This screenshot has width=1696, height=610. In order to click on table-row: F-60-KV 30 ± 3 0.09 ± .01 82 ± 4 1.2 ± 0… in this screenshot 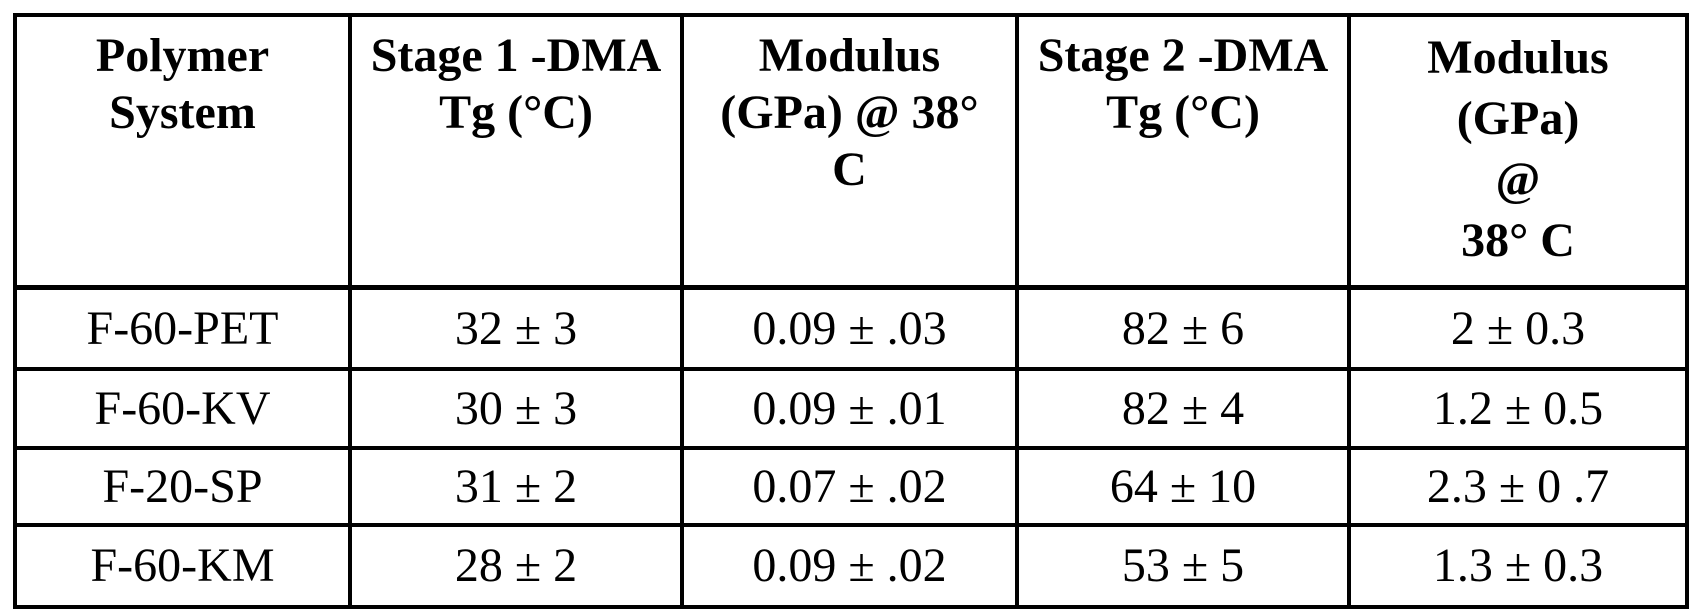, I will do `click(851, 408)`.